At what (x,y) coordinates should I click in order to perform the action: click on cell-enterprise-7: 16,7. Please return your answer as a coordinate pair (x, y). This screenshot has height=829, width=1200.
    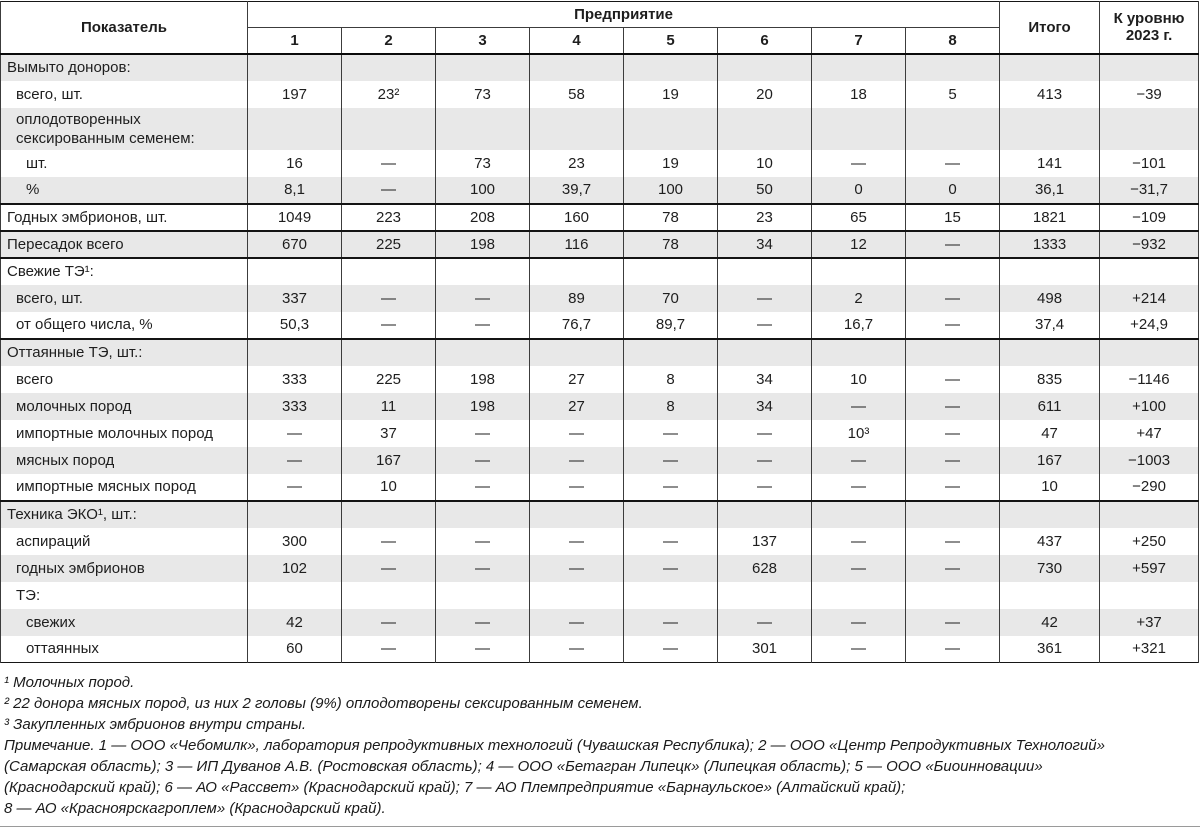
    Looking at the image, I should click on (858, 325).